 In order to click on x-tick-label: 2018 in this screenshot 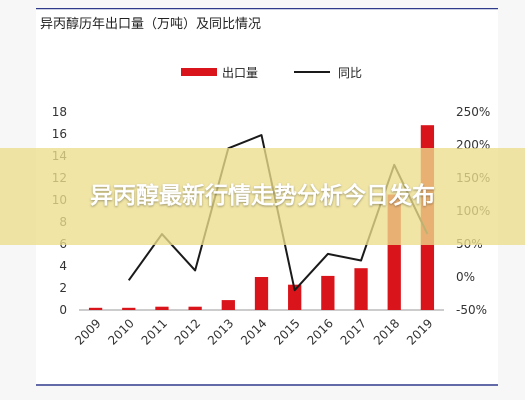, I will do `click(386, 331)`.